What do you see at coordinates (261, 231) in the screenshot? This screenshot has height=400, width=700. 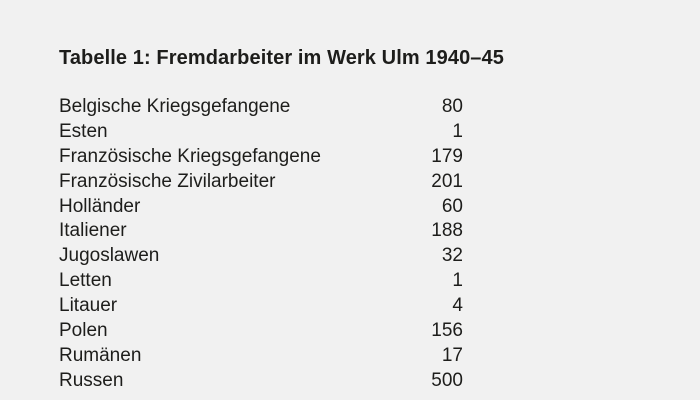 I see `table-row: Italiener 188` at bounding box center [261, 231].